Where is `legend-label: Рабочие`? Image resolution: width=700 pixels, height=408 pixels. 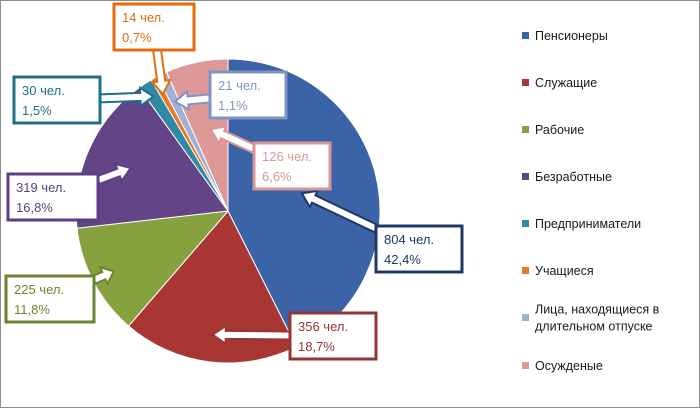 legend-label: Рабочие is located at coordinates (559, 130).